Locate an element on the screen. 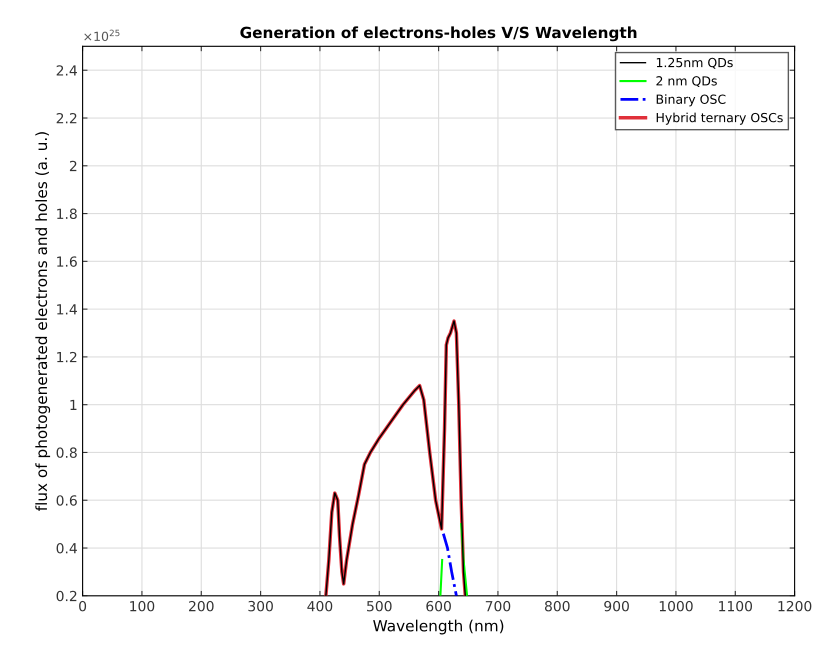  x-tick-label: 300 is located at coordinates (260, 606).